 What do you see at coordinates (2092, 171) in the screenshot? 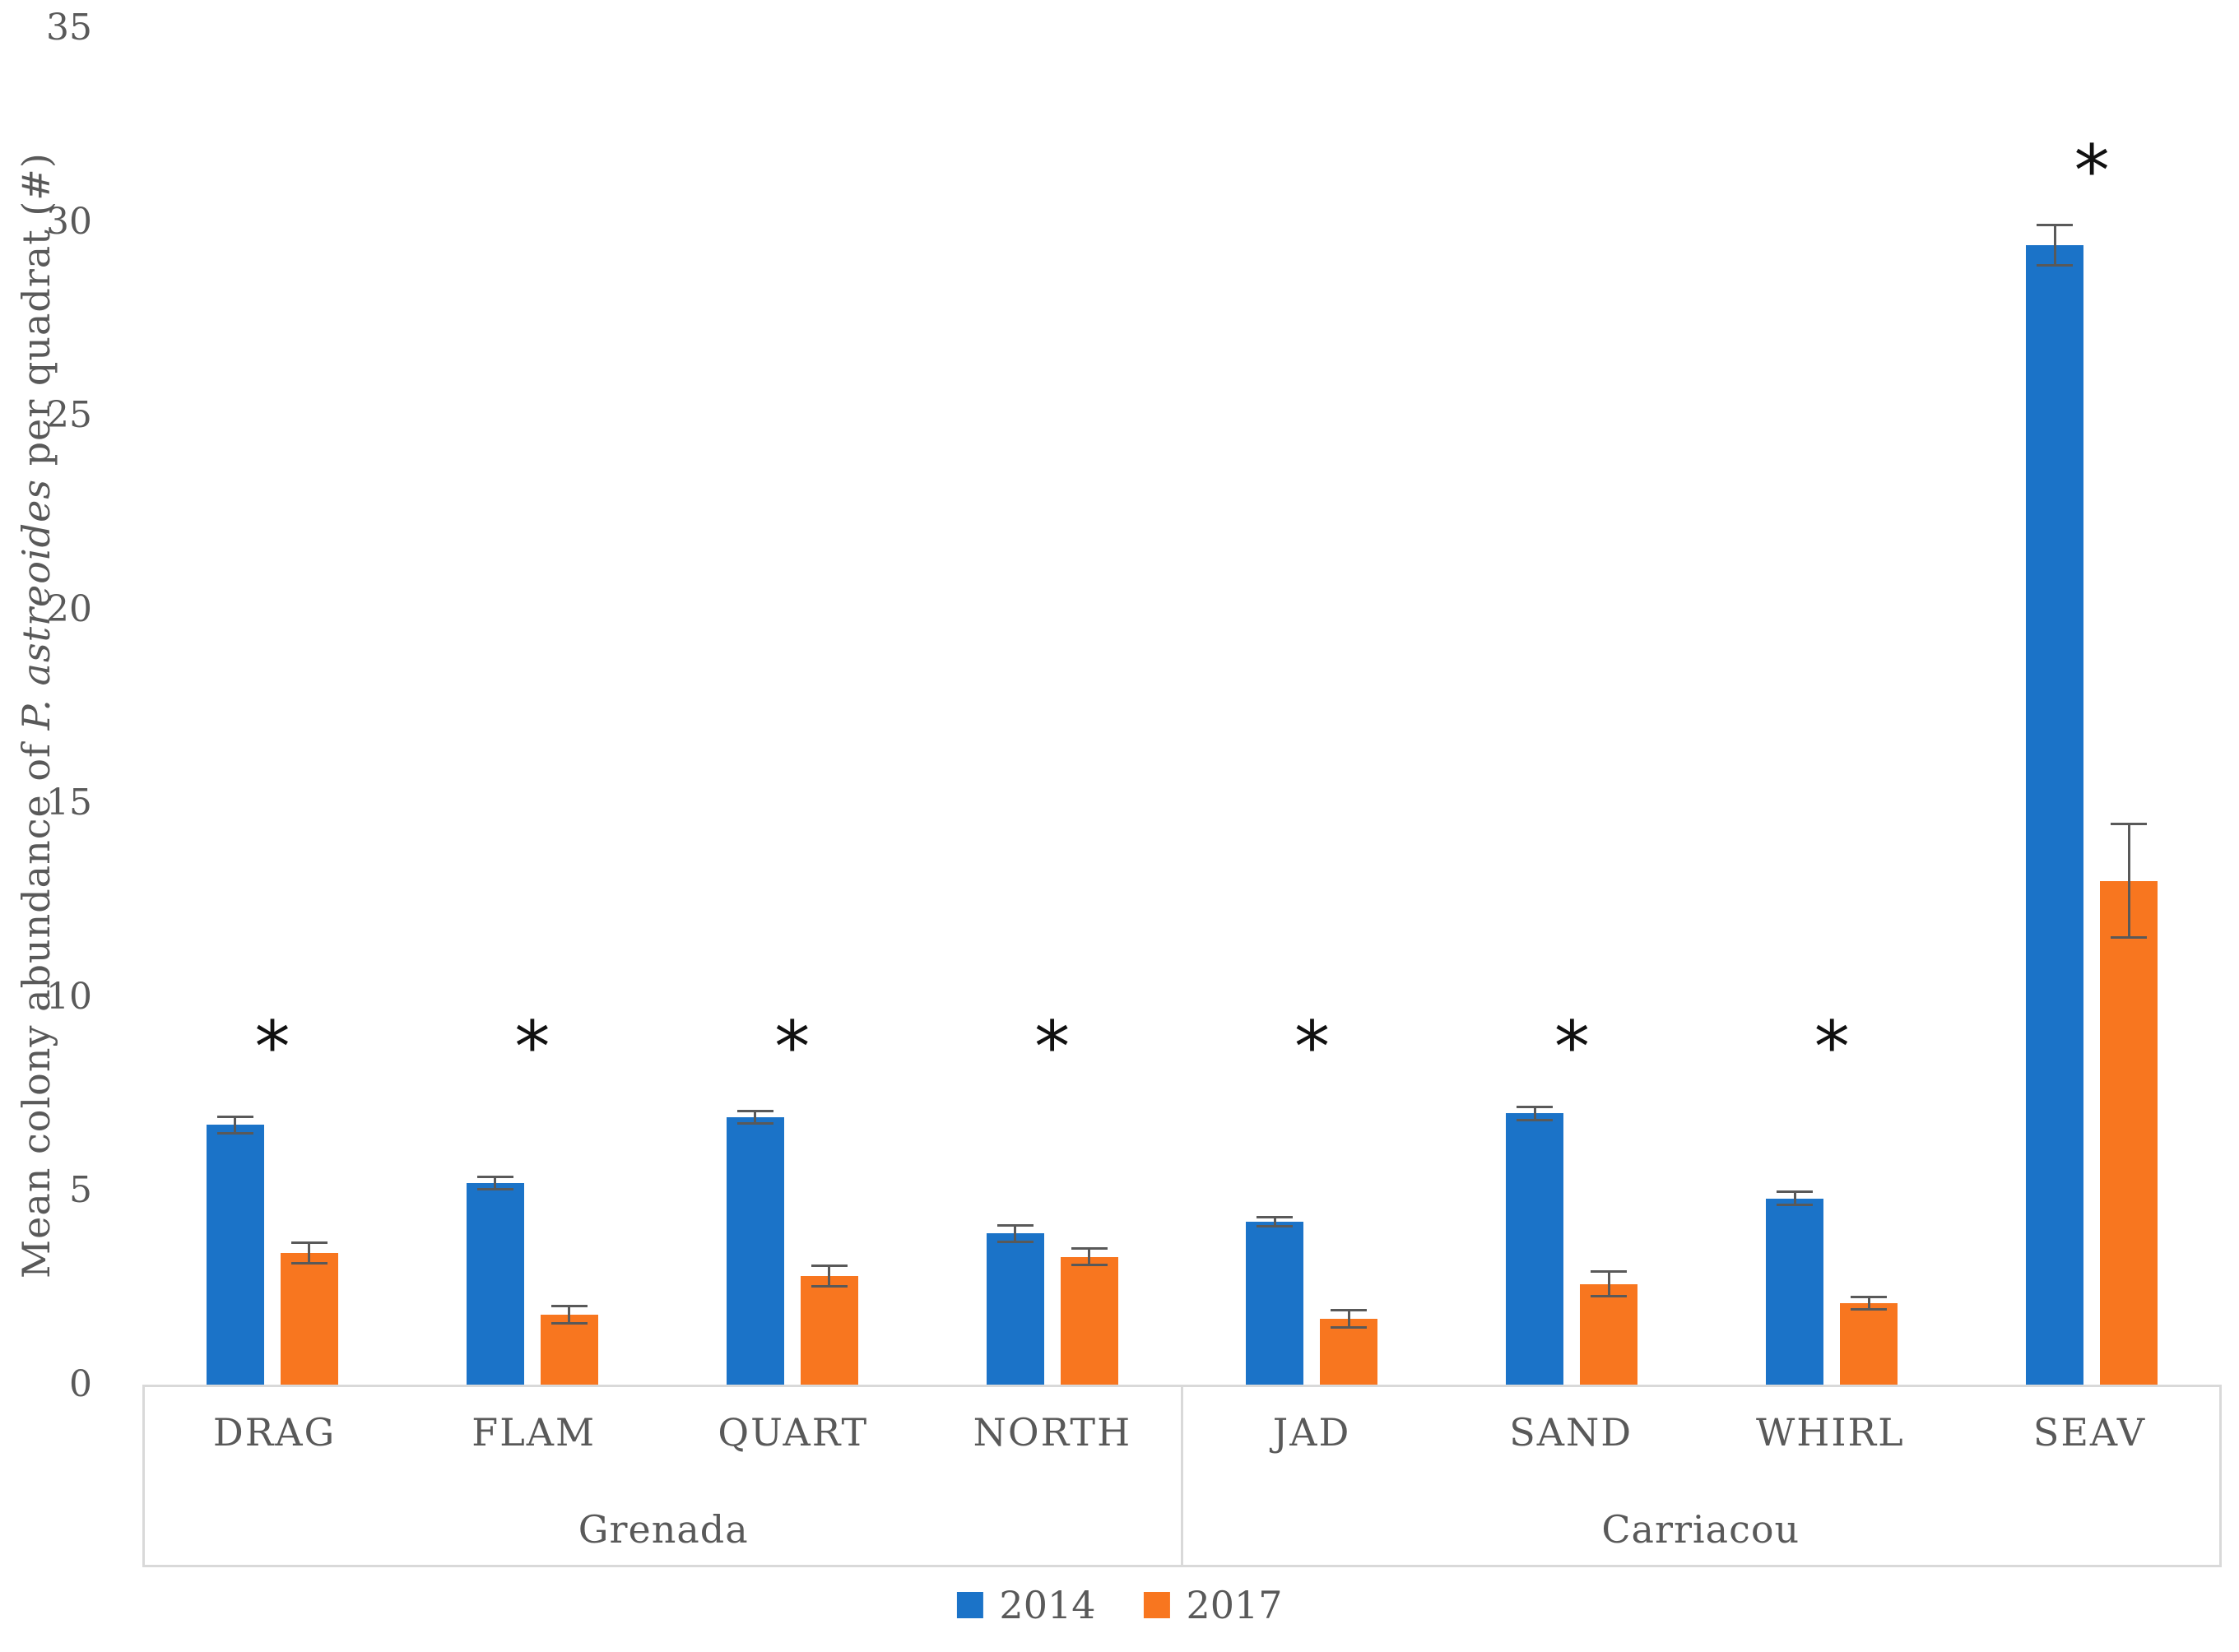
I see `significance-asterisk-seav: *` at bounding box center [2092, 171].